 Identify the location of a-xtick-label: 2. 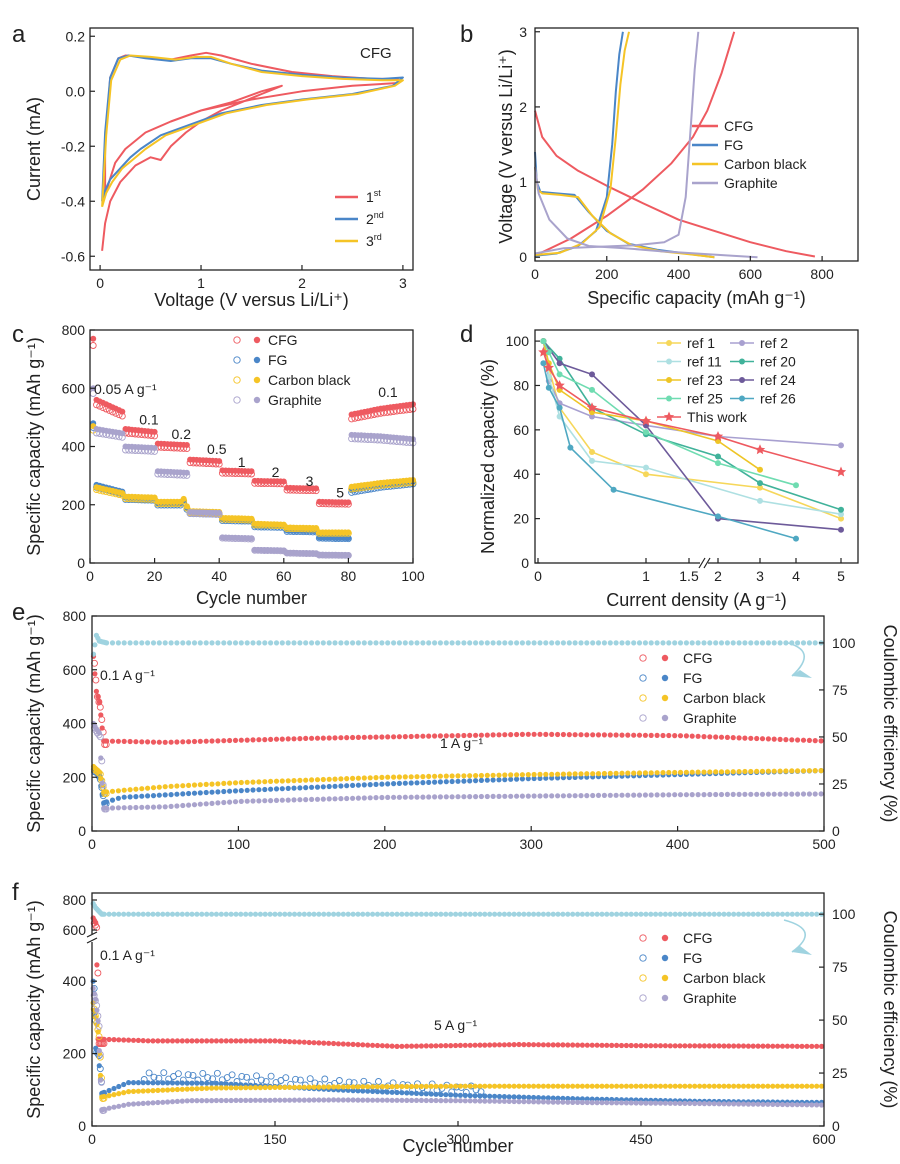
(302, 283).